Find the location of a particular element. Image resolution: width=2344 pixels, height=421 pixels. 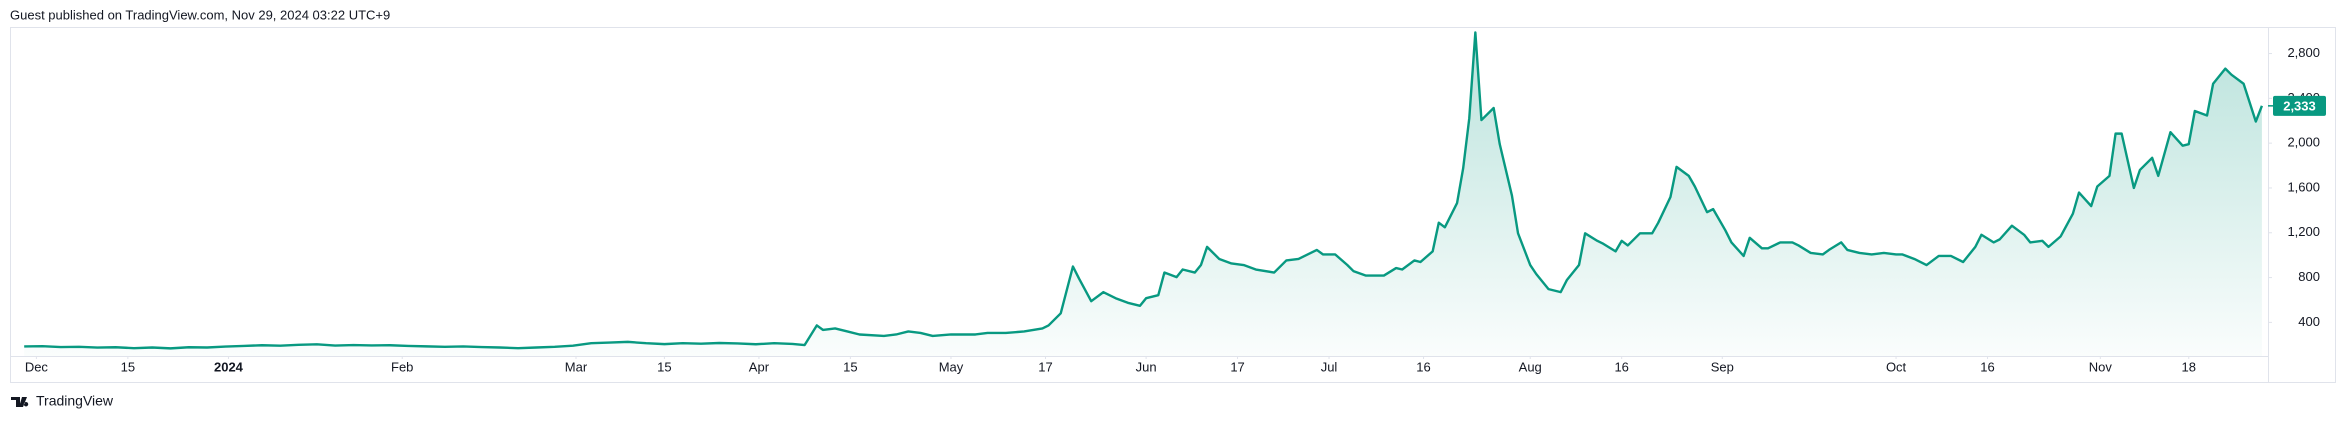

x-tick-label: Aug is located at coordinates (1530, 366).